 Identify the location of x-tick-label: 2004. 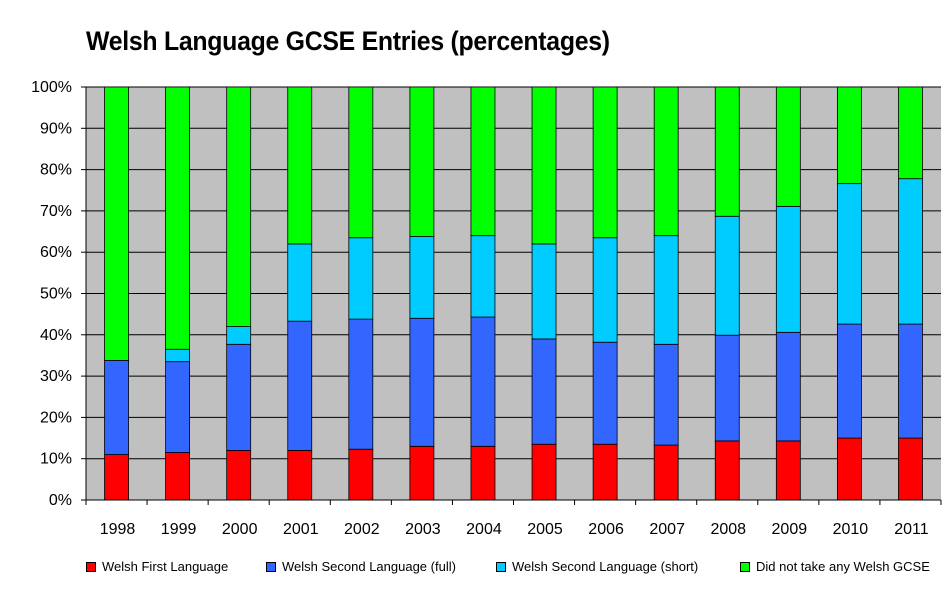
(484, 529).